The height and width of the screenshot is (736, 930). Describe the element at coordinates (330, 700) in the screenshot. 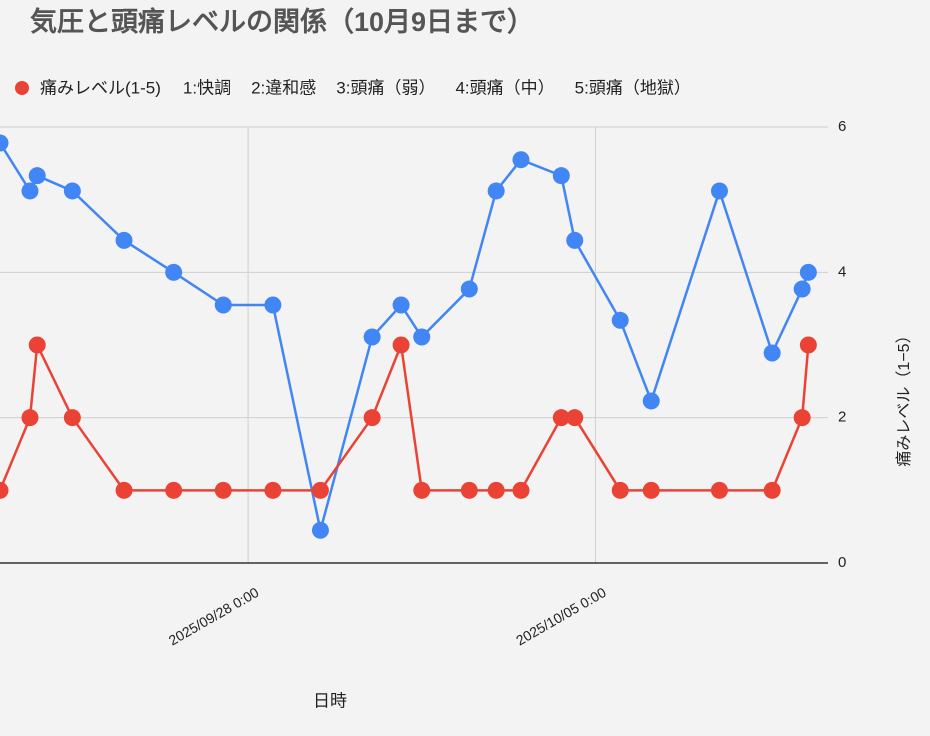

I see `x-axis-label: 日時` at that location.